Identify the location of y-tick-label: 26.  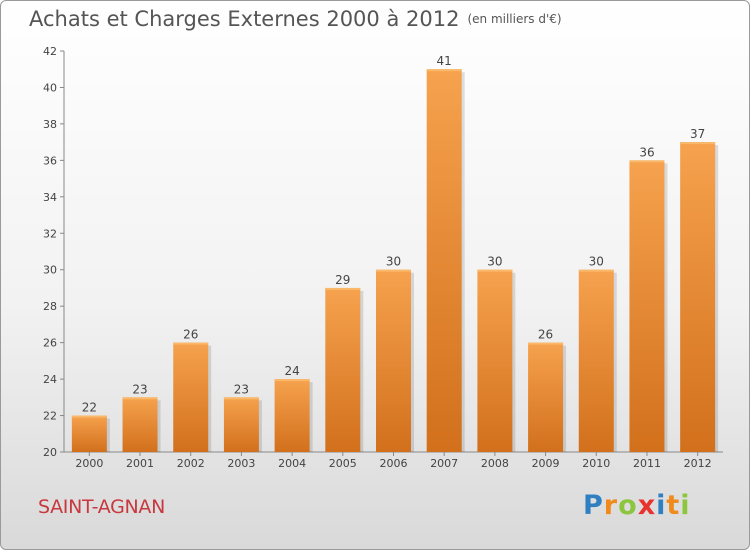
(50, 343).